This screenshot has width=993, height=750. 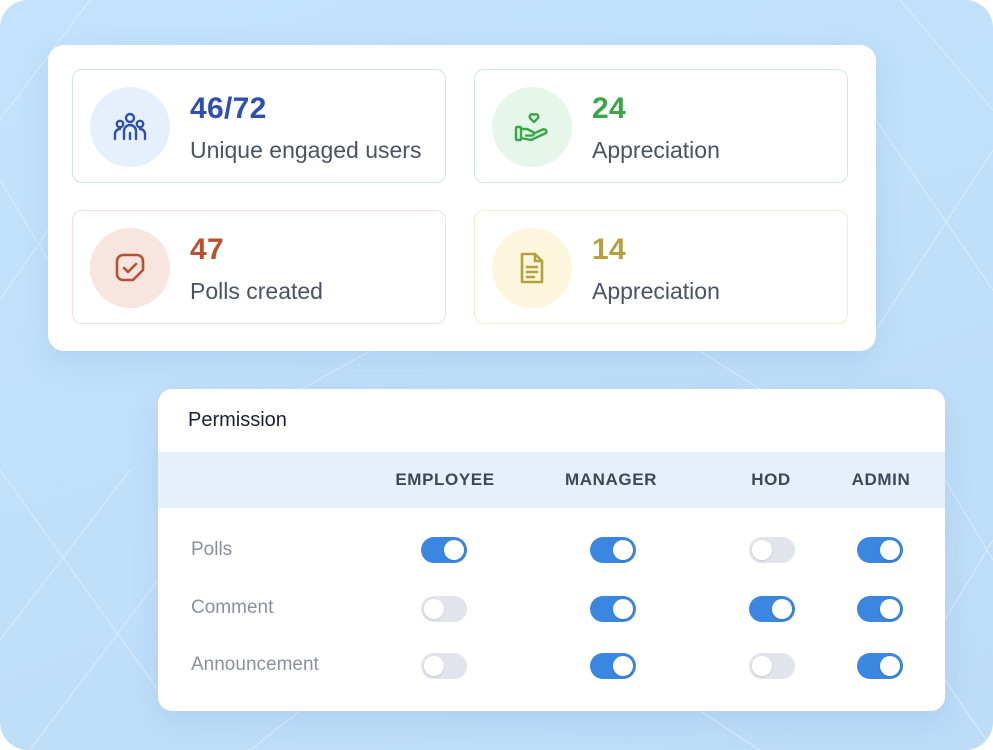 What do you see at coordinates (259, 267) in the screenshot?
I see `stat-card-polls-created: 47 Polls created` at bounding box center [259, 267].